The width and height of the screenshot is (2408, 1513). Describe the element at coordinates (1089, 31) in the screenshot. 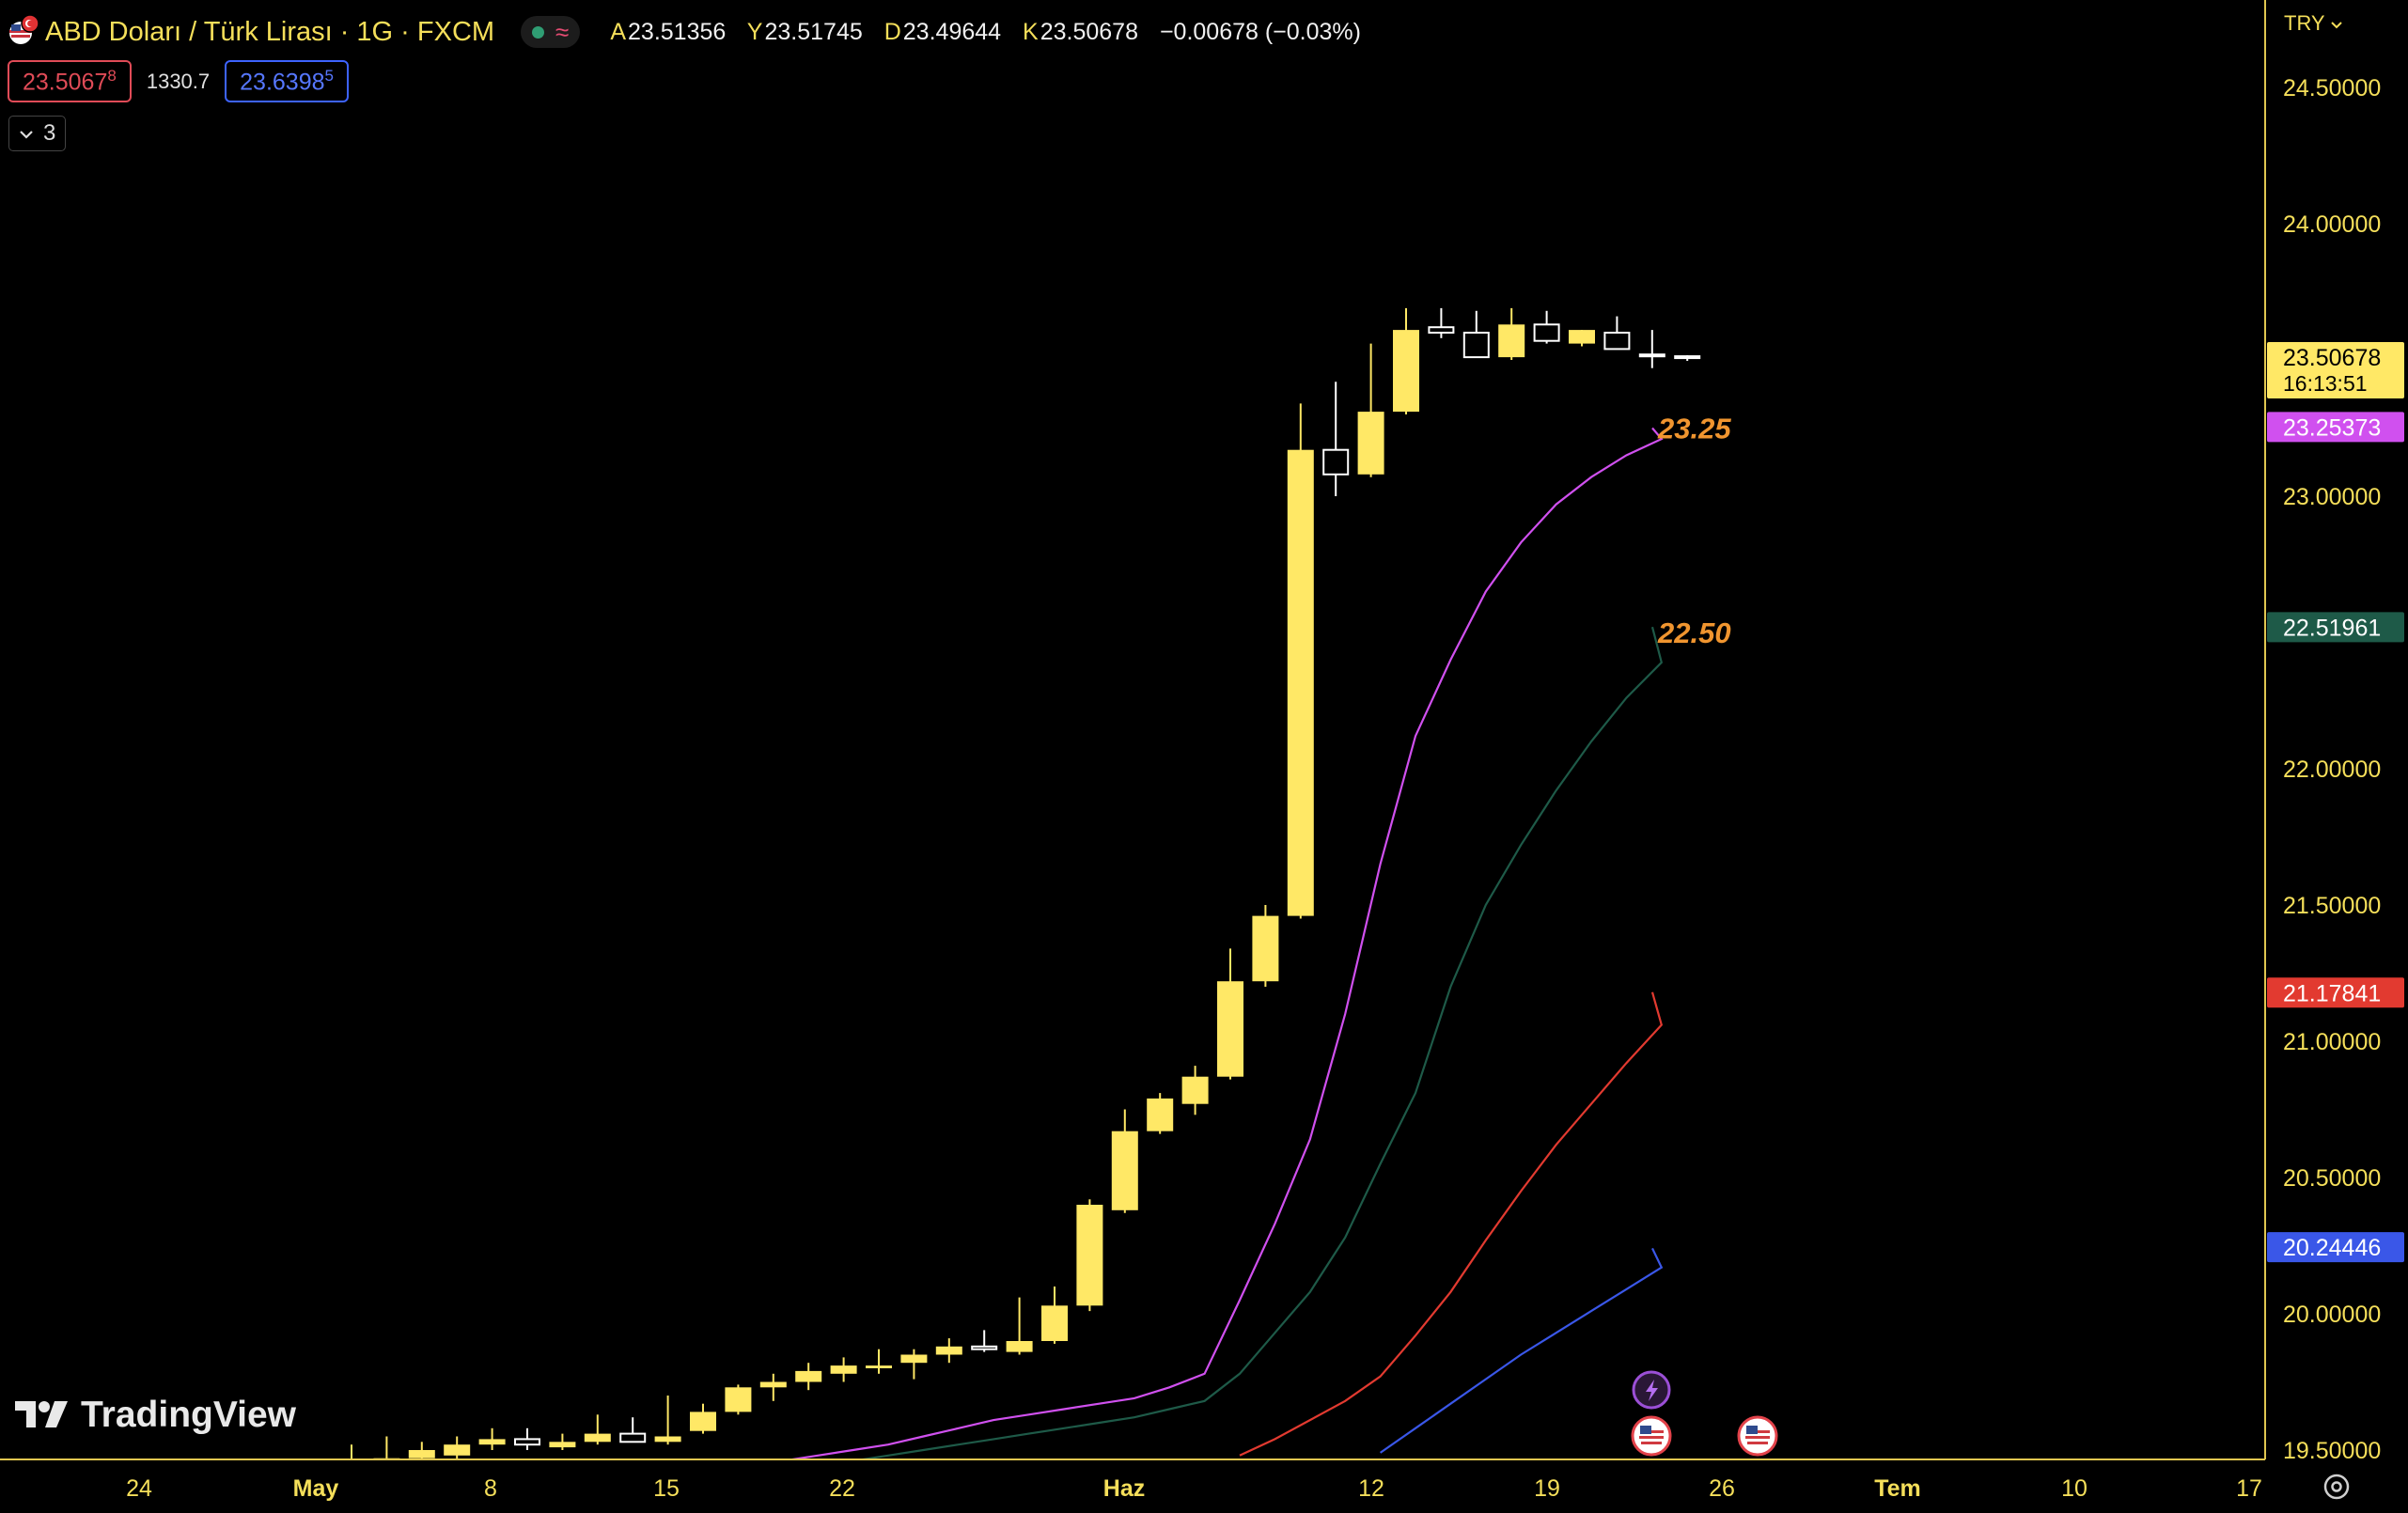

I see `ohlc-close: 23.50678` at that location.